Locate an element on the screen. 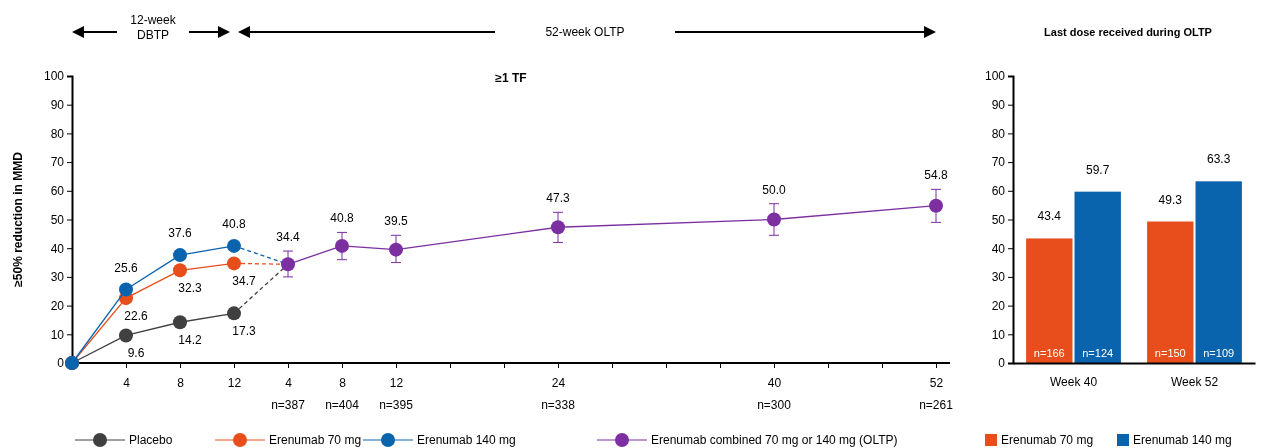 The width and height of the screenshot is (1264, 448). annotation: n=166 is located at coordinates (1049, 353).